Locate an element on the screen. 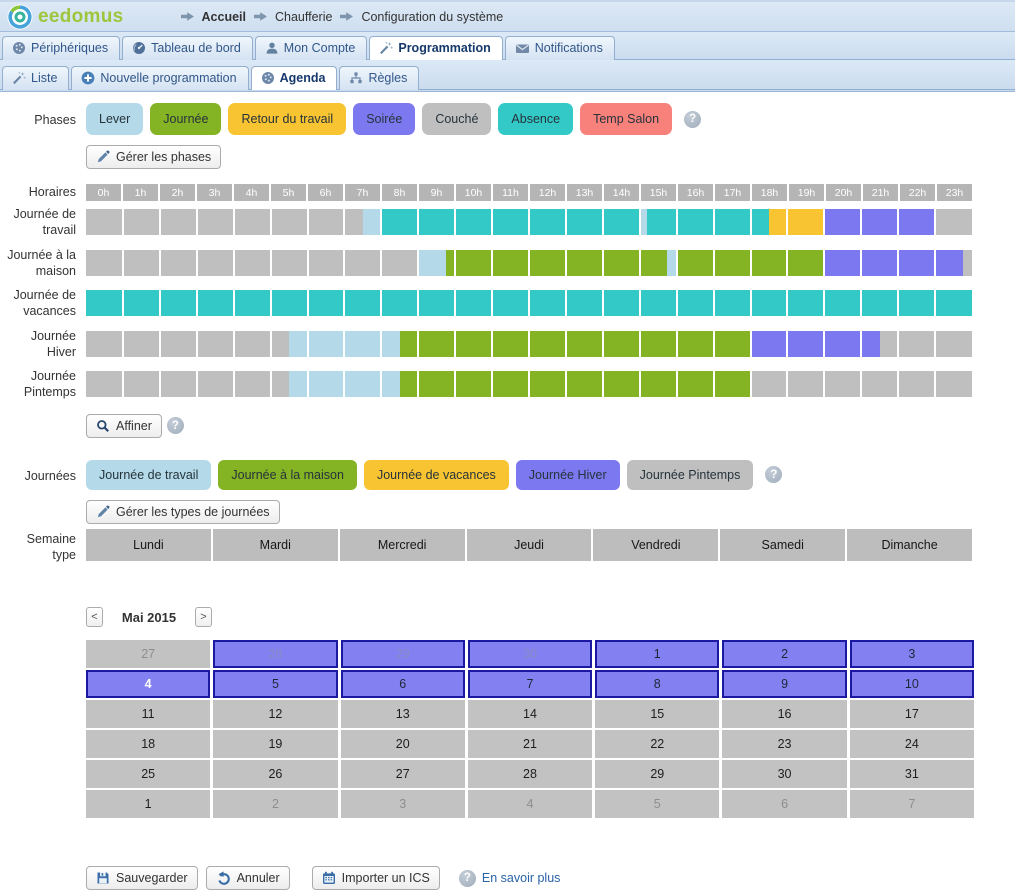 The width and height of the screenshot is (1015, 890). import-ics-button: Importer un ICS is located at coordinates (375, 878).